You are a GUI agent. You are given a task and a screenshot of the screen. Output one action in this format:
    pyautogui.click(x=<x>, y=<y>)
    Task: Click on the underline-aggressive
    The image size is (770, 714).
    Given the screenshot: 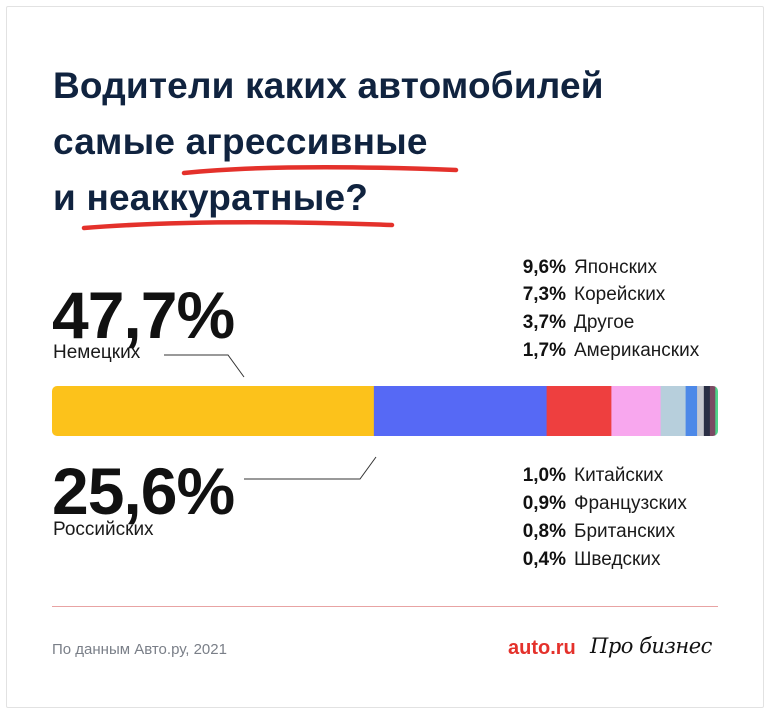 What is the action you would take?
    pyautogui.click(x=319, y=170)
    